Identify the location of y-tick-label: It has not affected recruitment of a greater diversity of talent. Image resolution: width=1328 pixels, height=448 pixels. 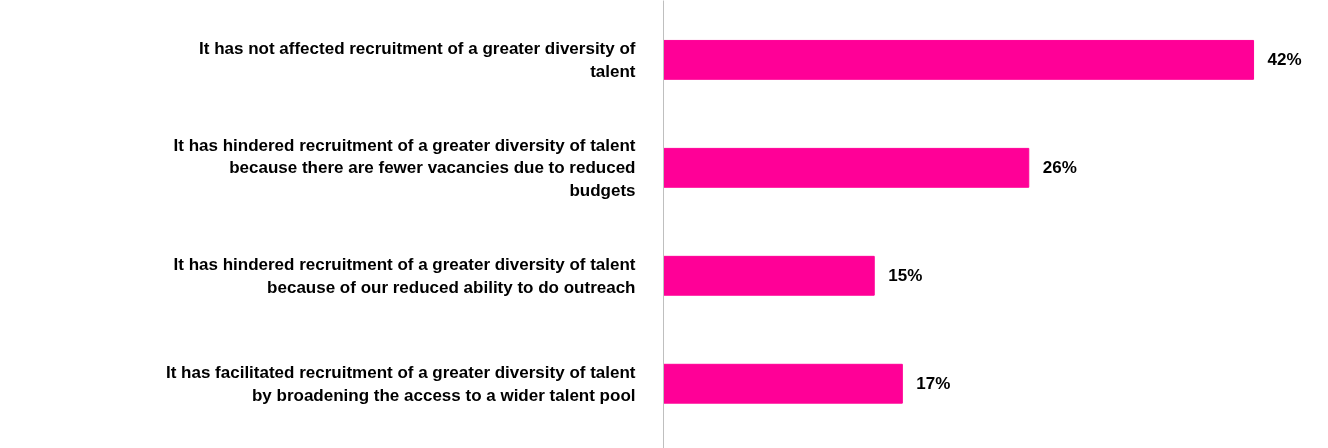
(417, 59).